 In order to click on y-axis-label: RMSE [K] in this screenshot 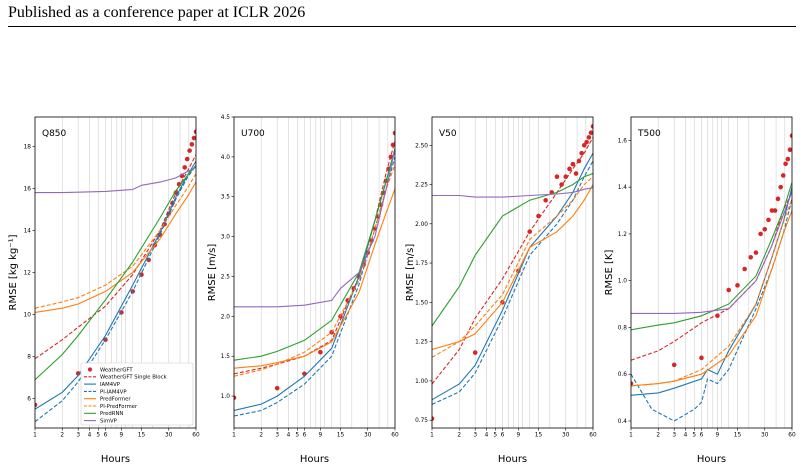, I will do `click(609, 273)`.